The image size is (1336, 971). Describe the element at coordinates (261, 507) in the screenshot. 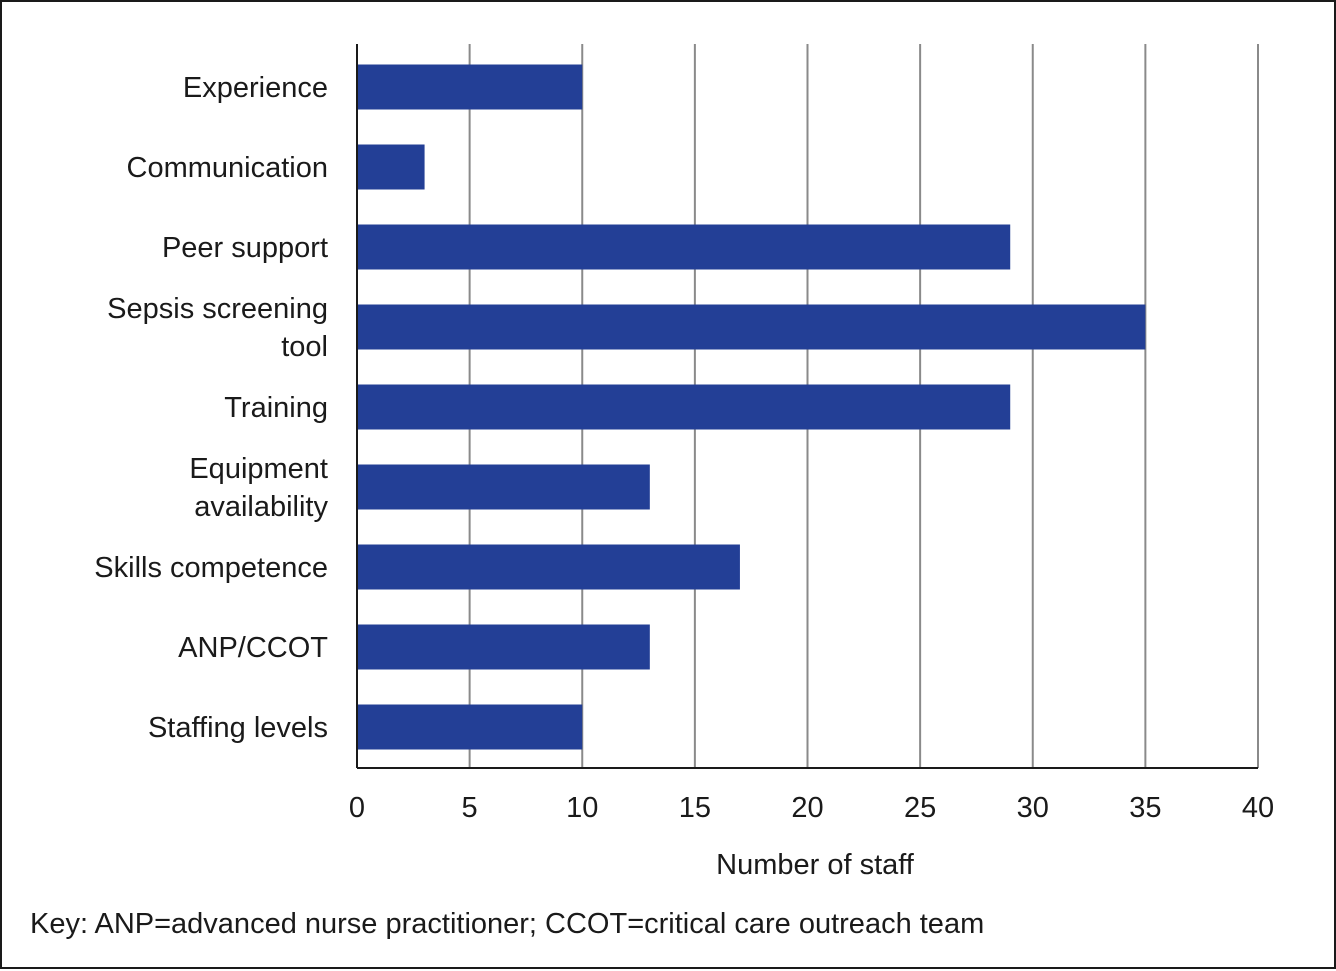

I see `category-label-line: availability` at that location.